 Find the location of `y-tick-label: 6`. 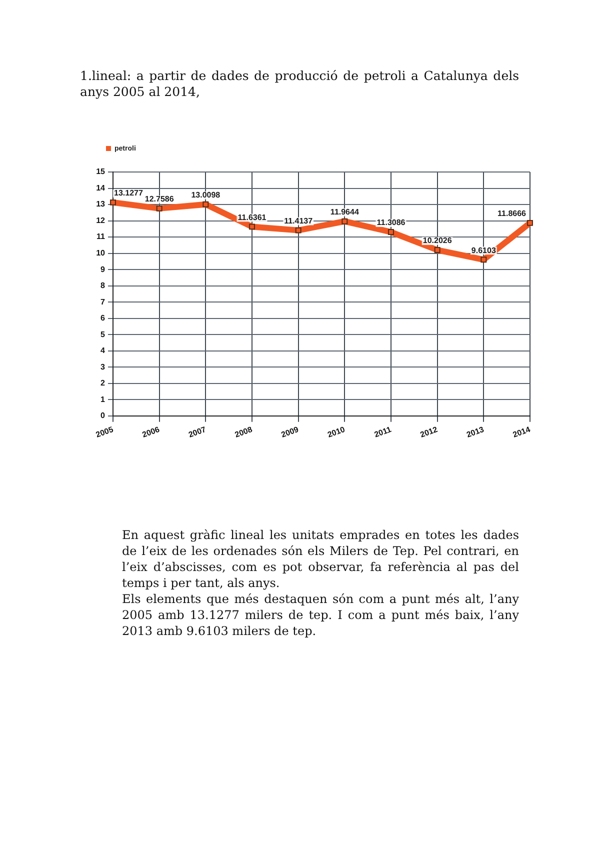

y-tick-label: 6 is located at coordinates (103, 318).